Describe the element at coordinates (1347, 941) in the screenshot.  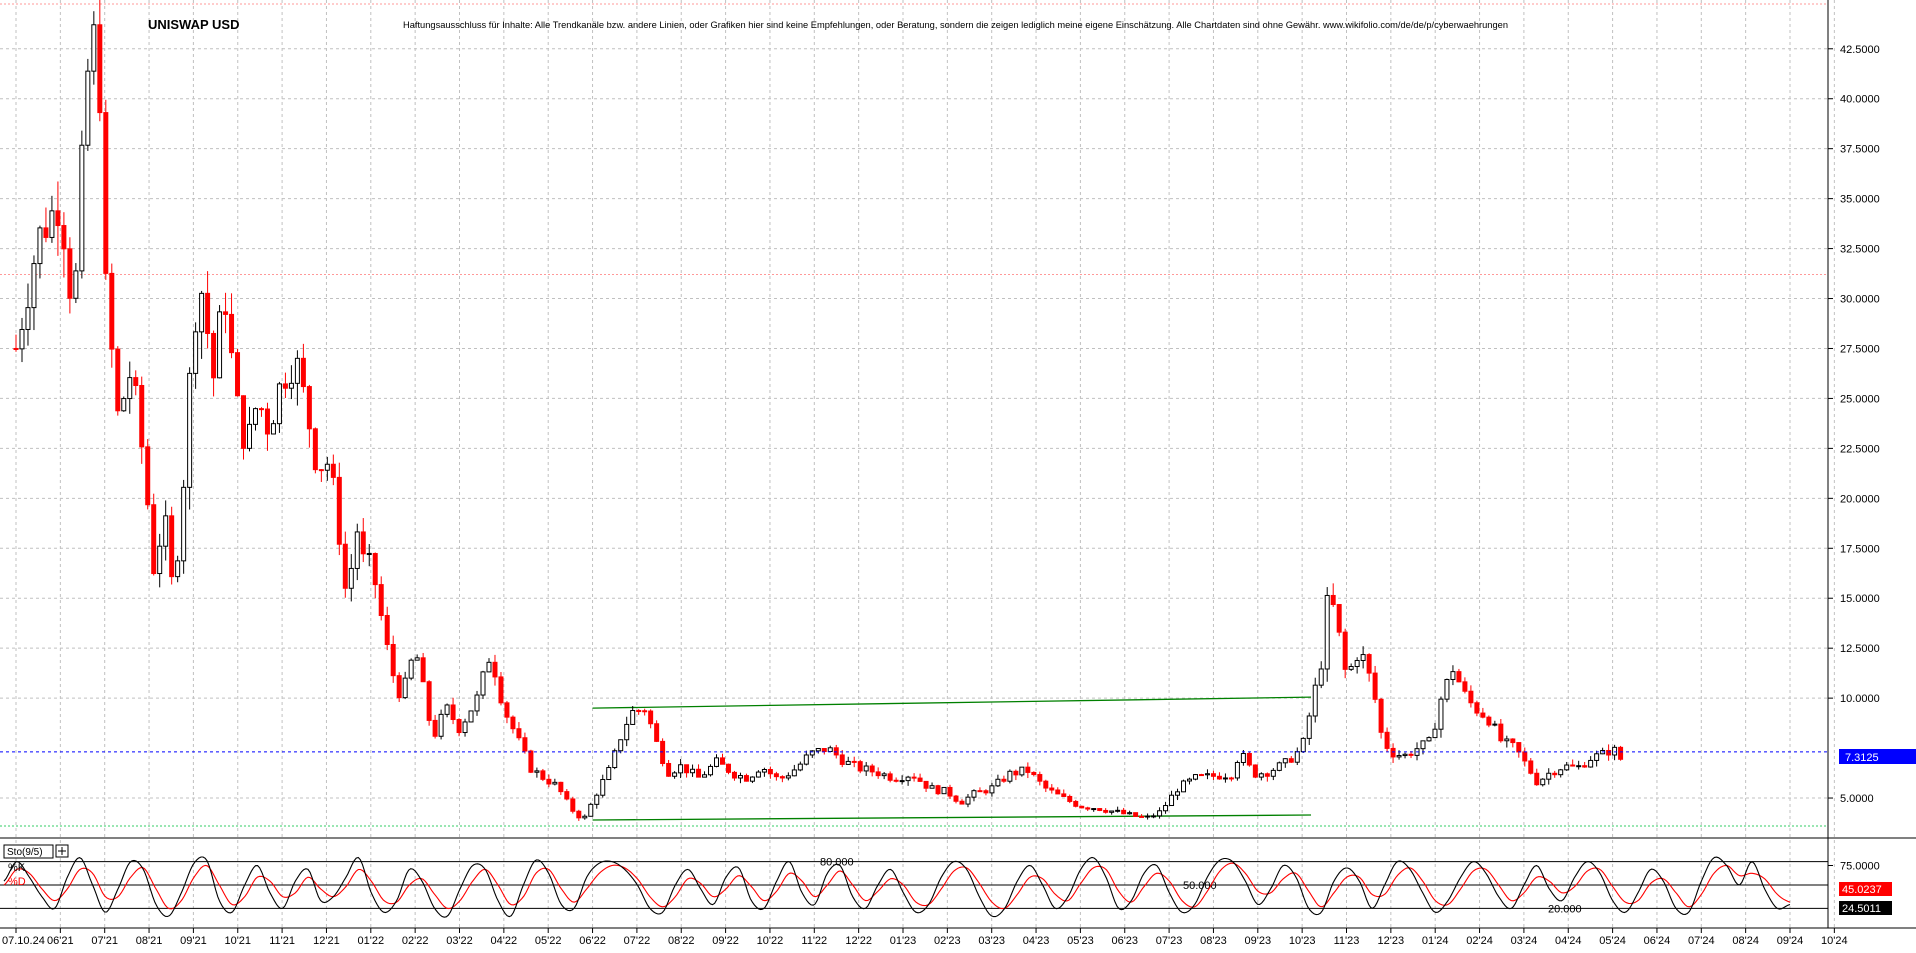
I see `x-tick-label: 11'23` at that location.